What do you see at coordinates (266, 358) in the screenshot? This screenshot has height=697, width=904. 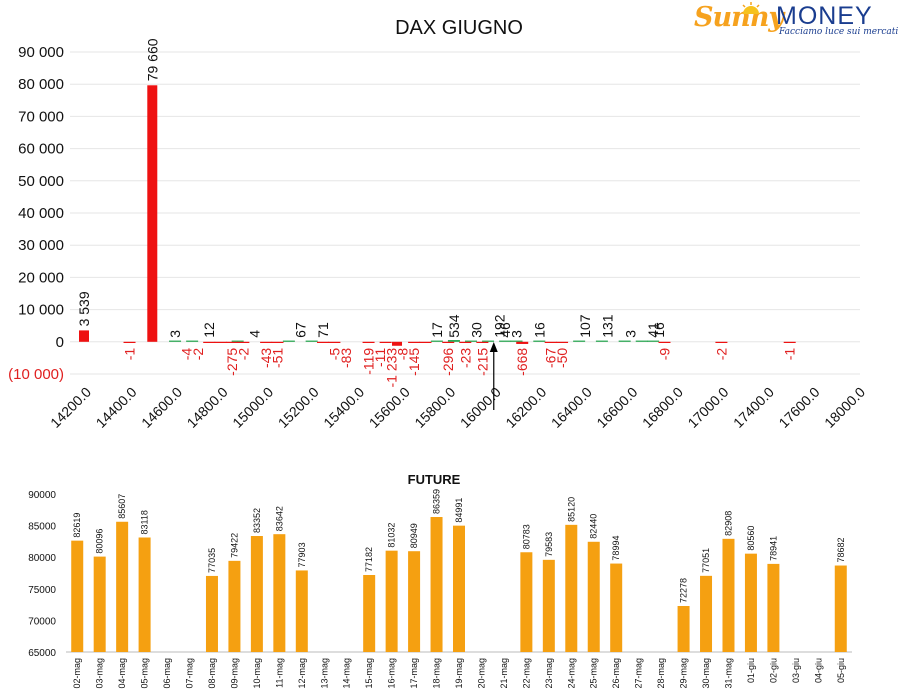 I see `data-label: -43` at bounding box center [266, 358].